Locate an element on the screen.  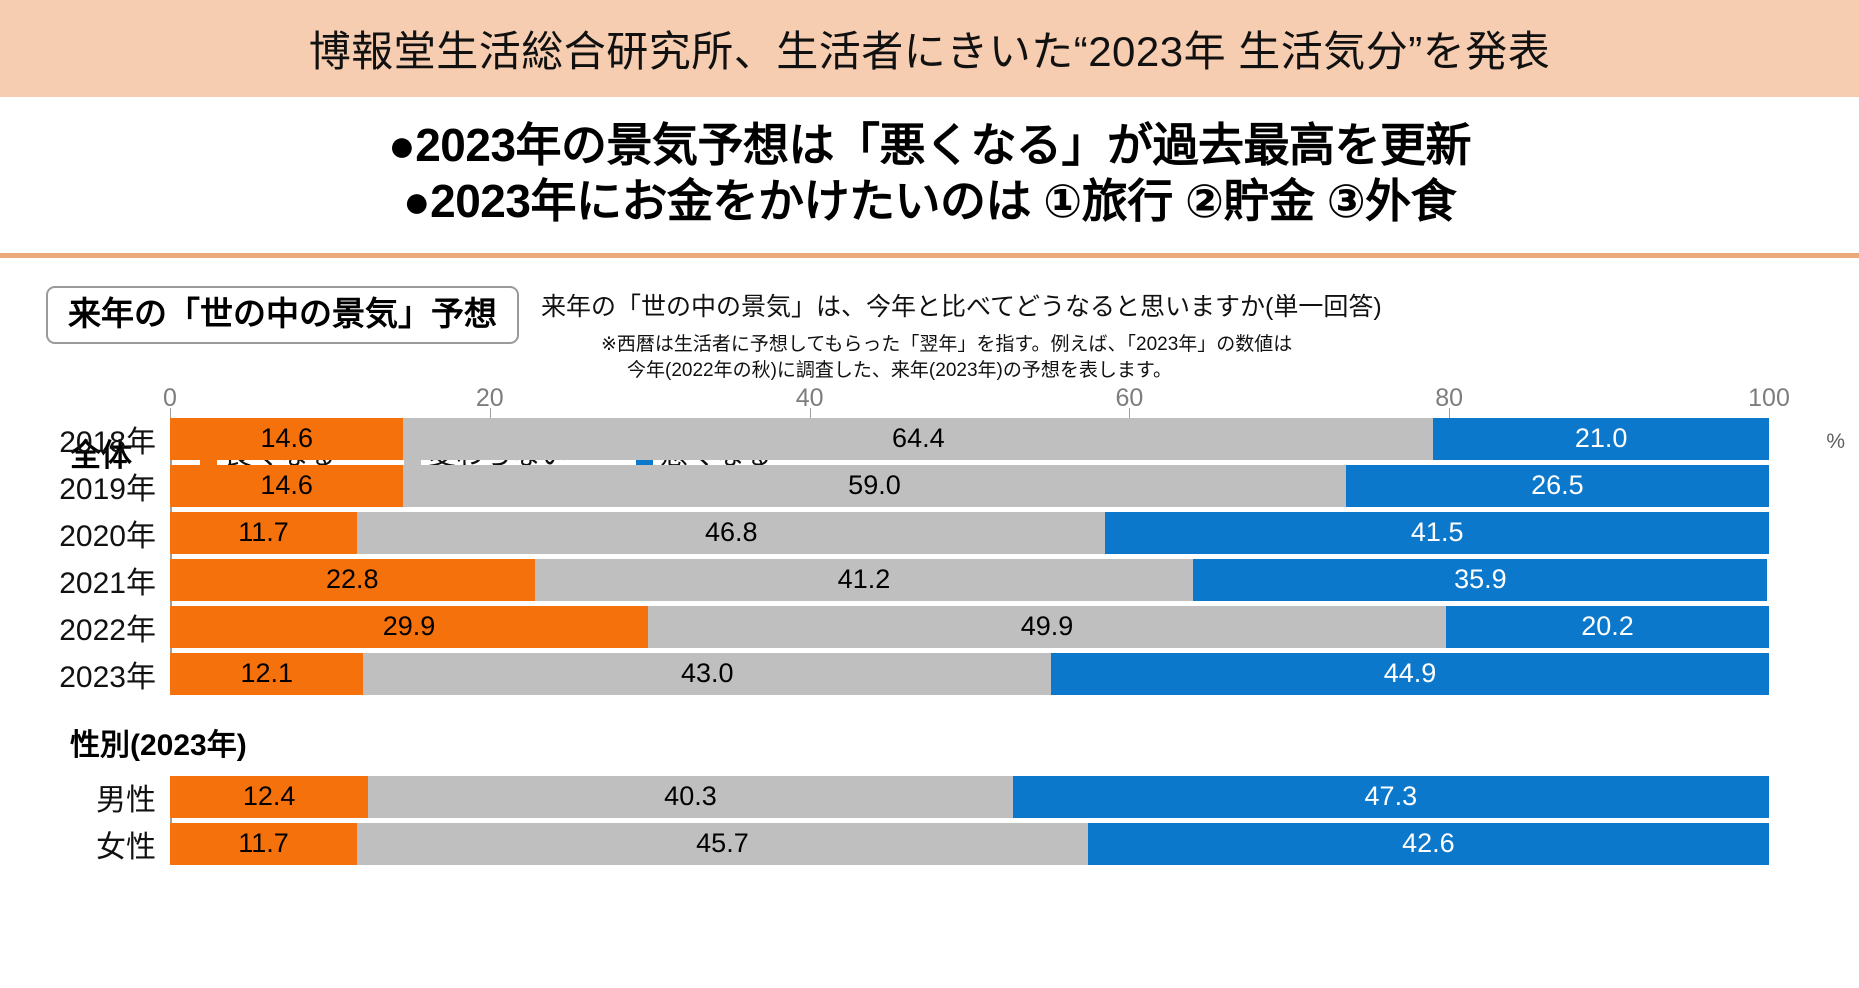
group-title-total: 全体 is located at coordinates (101, 456).